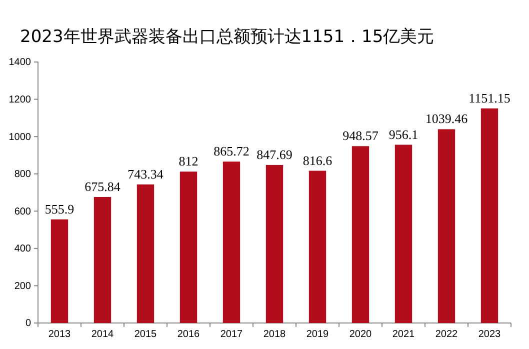 The image size is (529, 349). What do you see at coordinates (28, 324) in the screenshot?
I see `y-tick-label: 0` at bounding box center [28, 324].